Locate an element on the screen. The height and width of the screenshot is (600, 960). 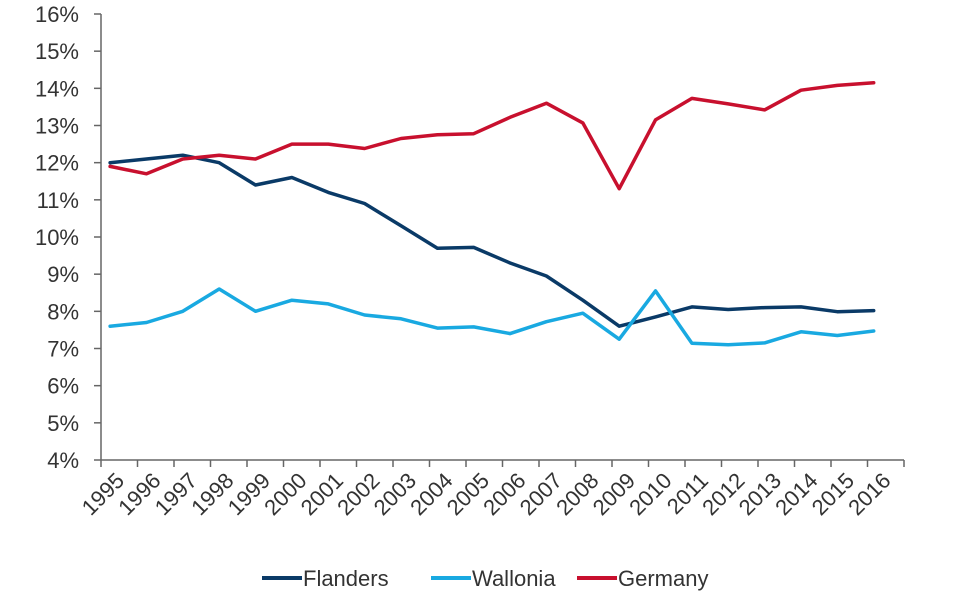
y-axis: 4% 5% 6% 7% 8% 9% 10% 11% 12% 13% 14% 15% 16% is located at coordinates (68, 237).